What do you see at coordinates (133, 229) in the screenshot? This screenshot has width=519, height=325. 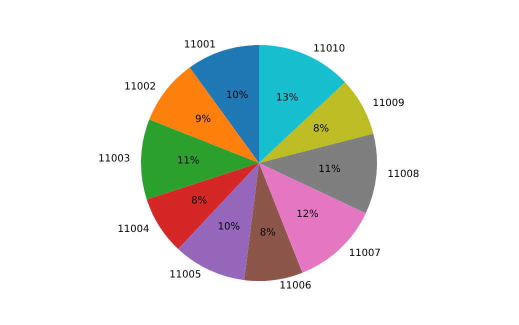 I see `slice-label: 11004` at bounding box center [133, 229].